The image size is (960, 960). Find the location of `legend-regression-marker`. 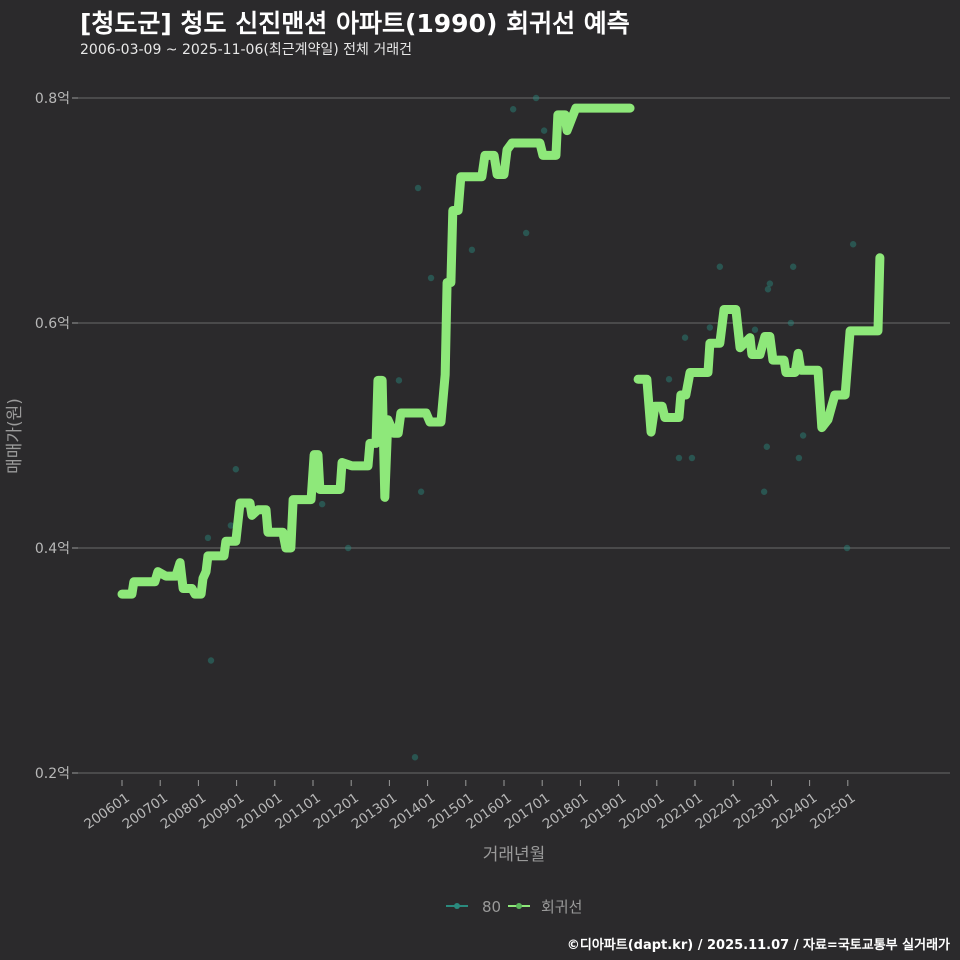

legend-regression-marker is located at coordinates (519, 906).